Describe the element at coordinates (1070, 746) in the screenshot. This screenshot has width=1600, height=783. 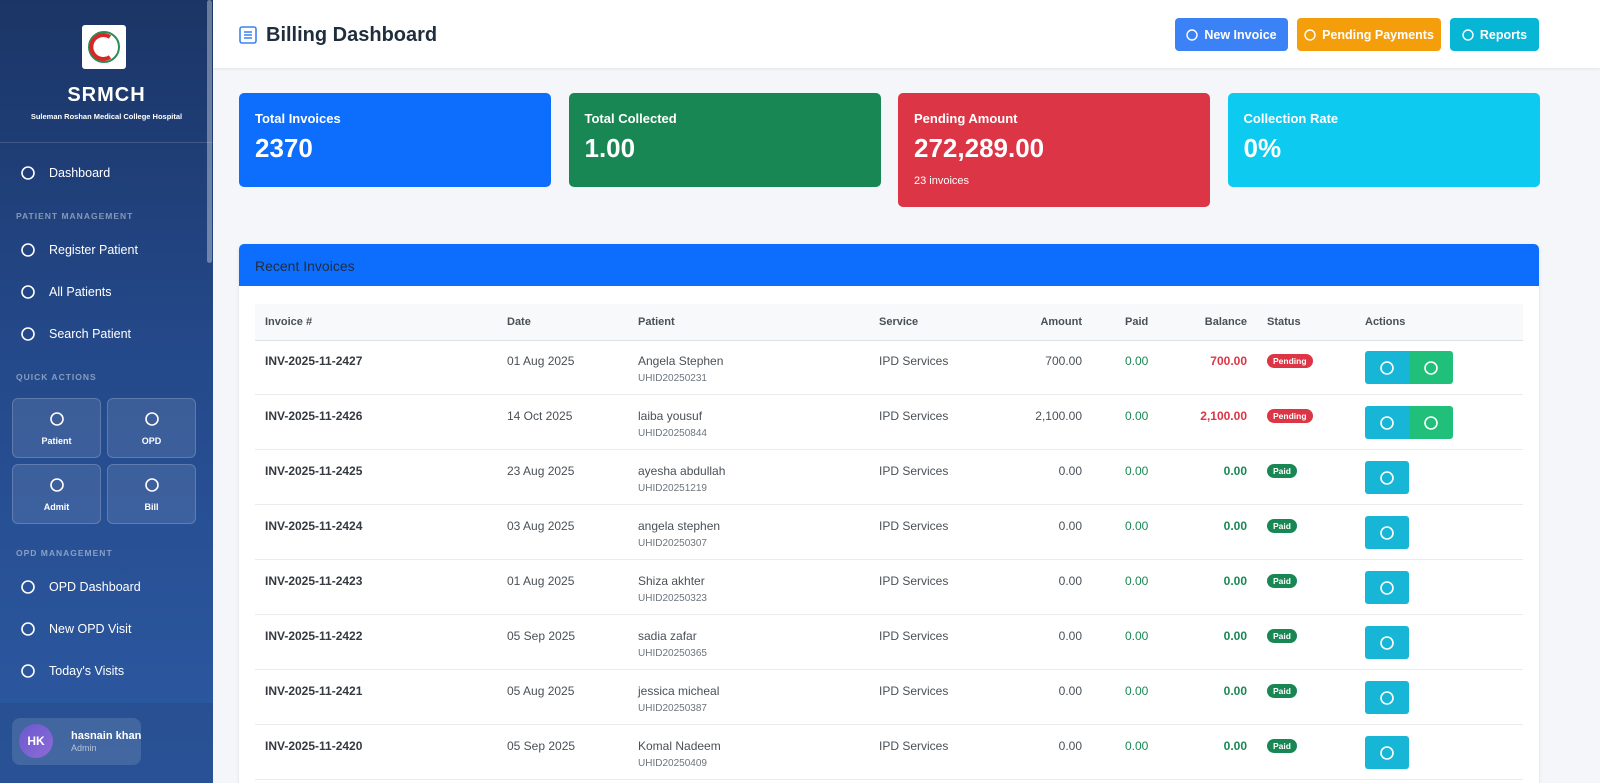
I see `amount: 0.00` at that location.